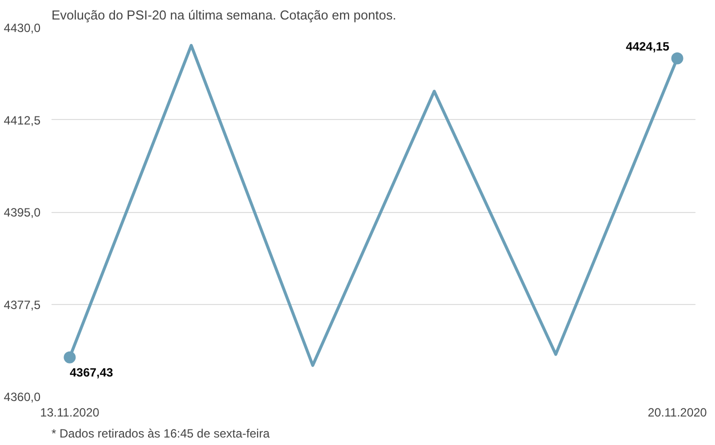 The width and height of the screenshot is (715, 445). What do you see at coordinates (22, 213) in the screenshot?
I see `y-tick-label: 4395,0` at bounding box center [22, 213].